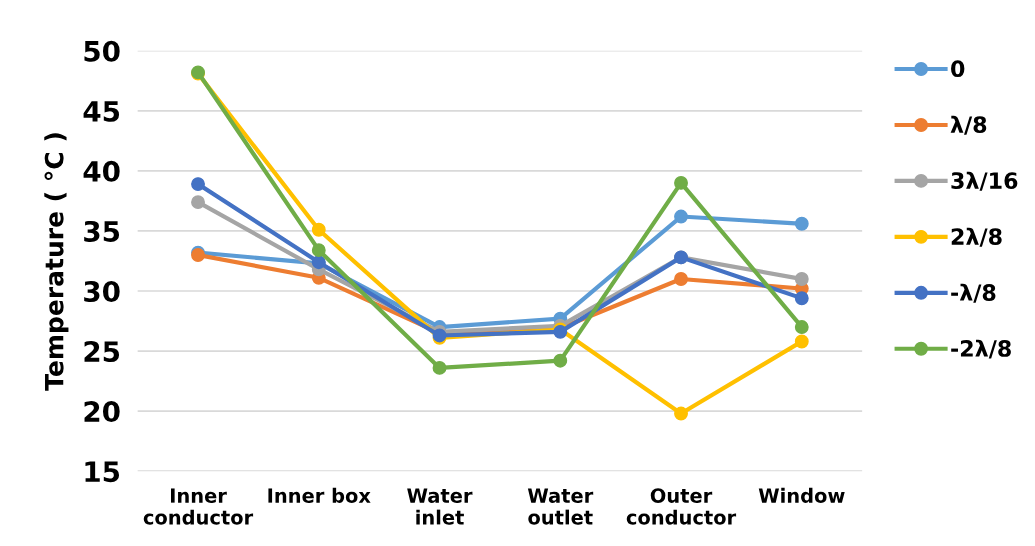  Describe the element at coordinates (101, 111) in the screenshot. I see `y-tick-label: 45` at that location.